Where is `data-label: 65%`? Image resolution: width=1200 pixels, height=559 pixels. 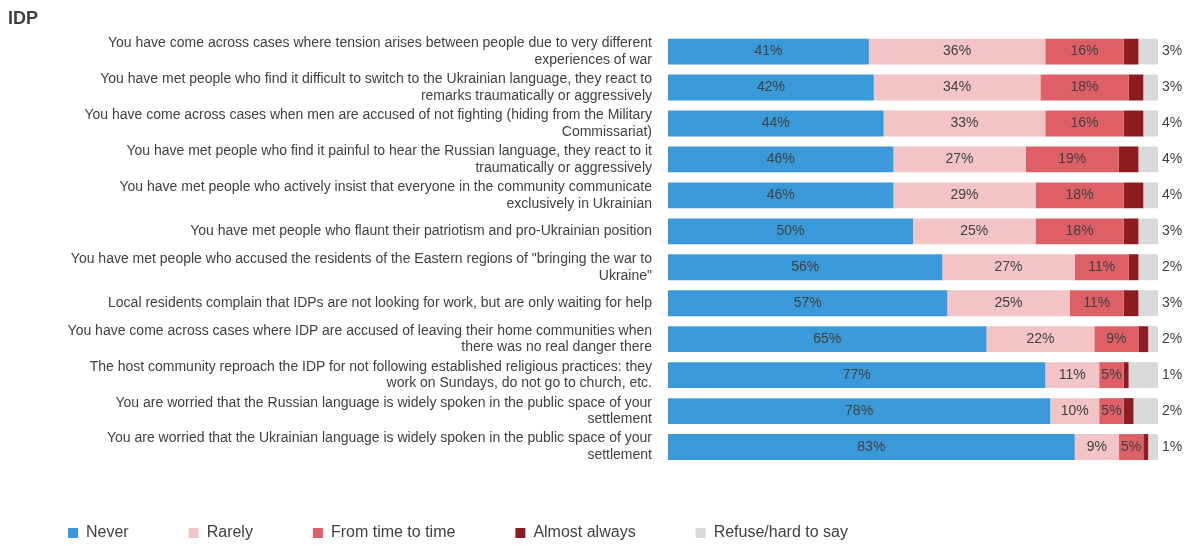
data-label: 65% is located at coordinates (827, 338).